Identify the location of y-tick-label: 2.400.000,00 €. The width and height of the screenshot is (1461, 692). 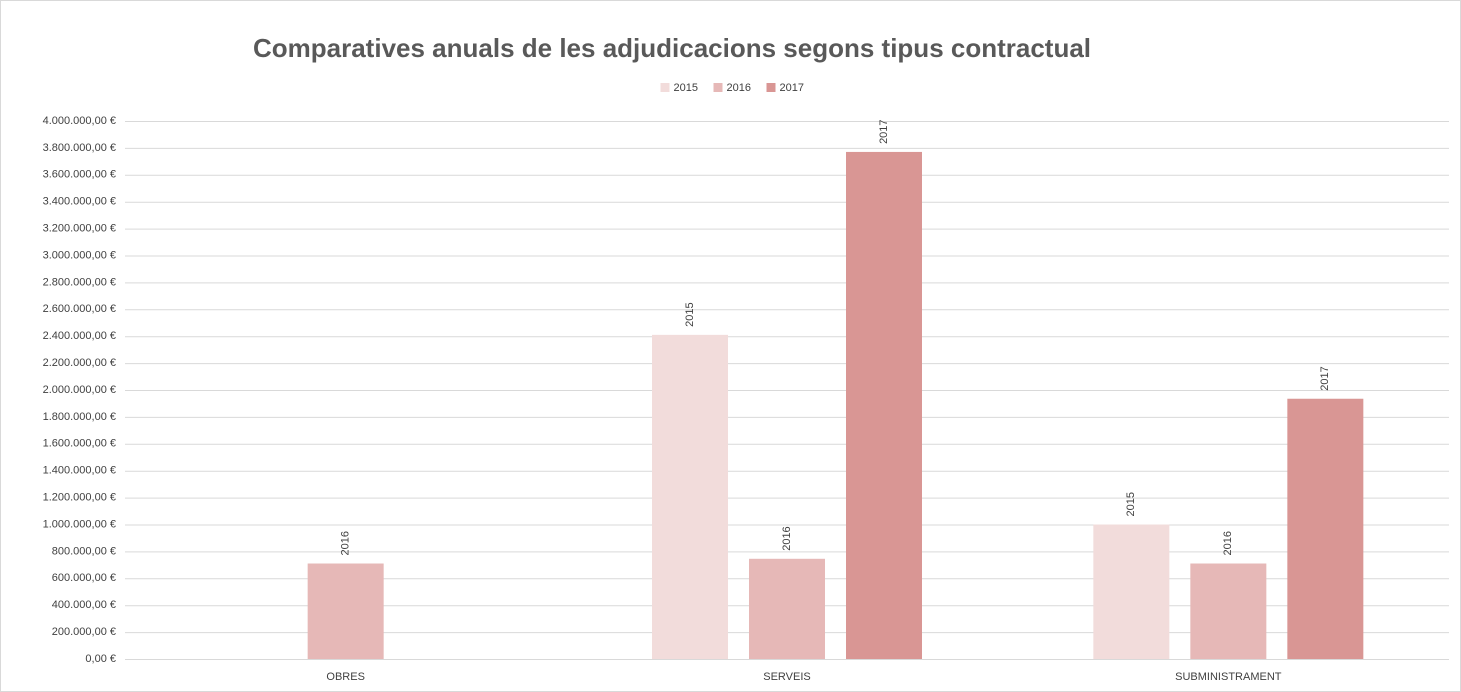
(79, 336).